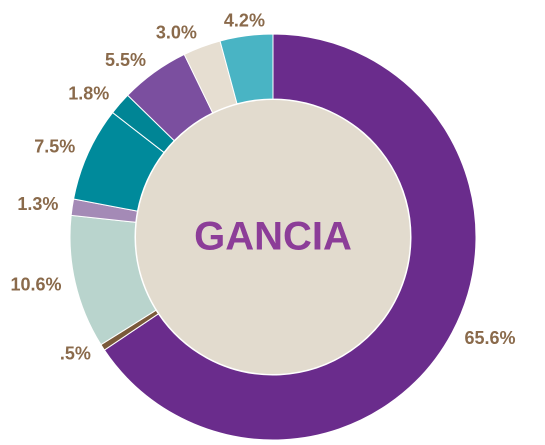  What do you see at coordinates (489, 338) in the screenshot?
I see `data-label: 65.6%` at bounding box center [489, 338].